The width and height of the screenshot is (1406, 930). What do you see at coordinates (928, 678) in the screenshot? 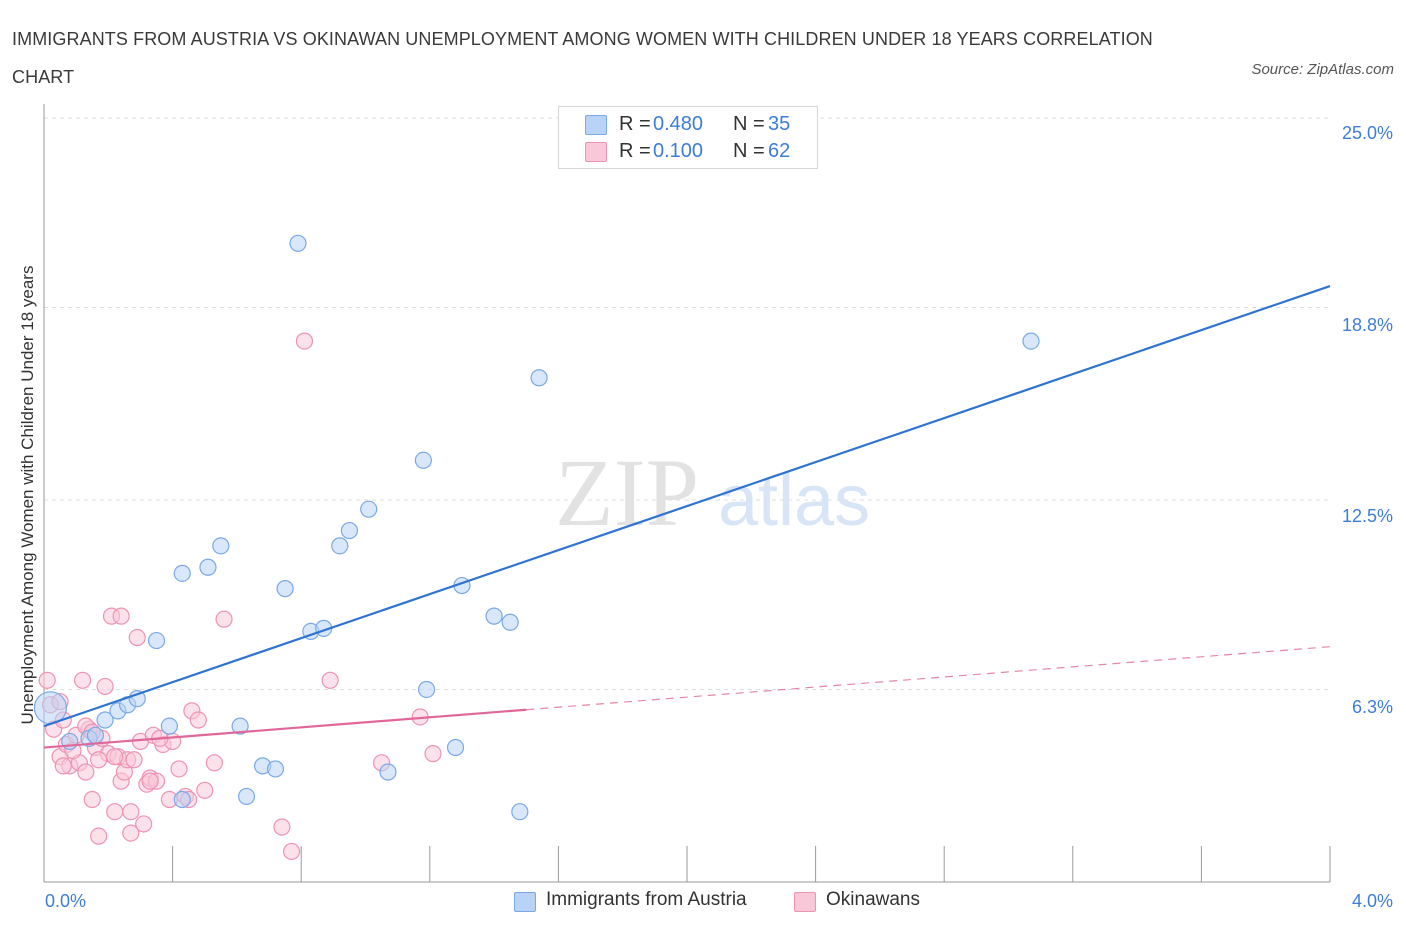
I see `okinawans-trend-line-extension` at bounding box center [928, 678].